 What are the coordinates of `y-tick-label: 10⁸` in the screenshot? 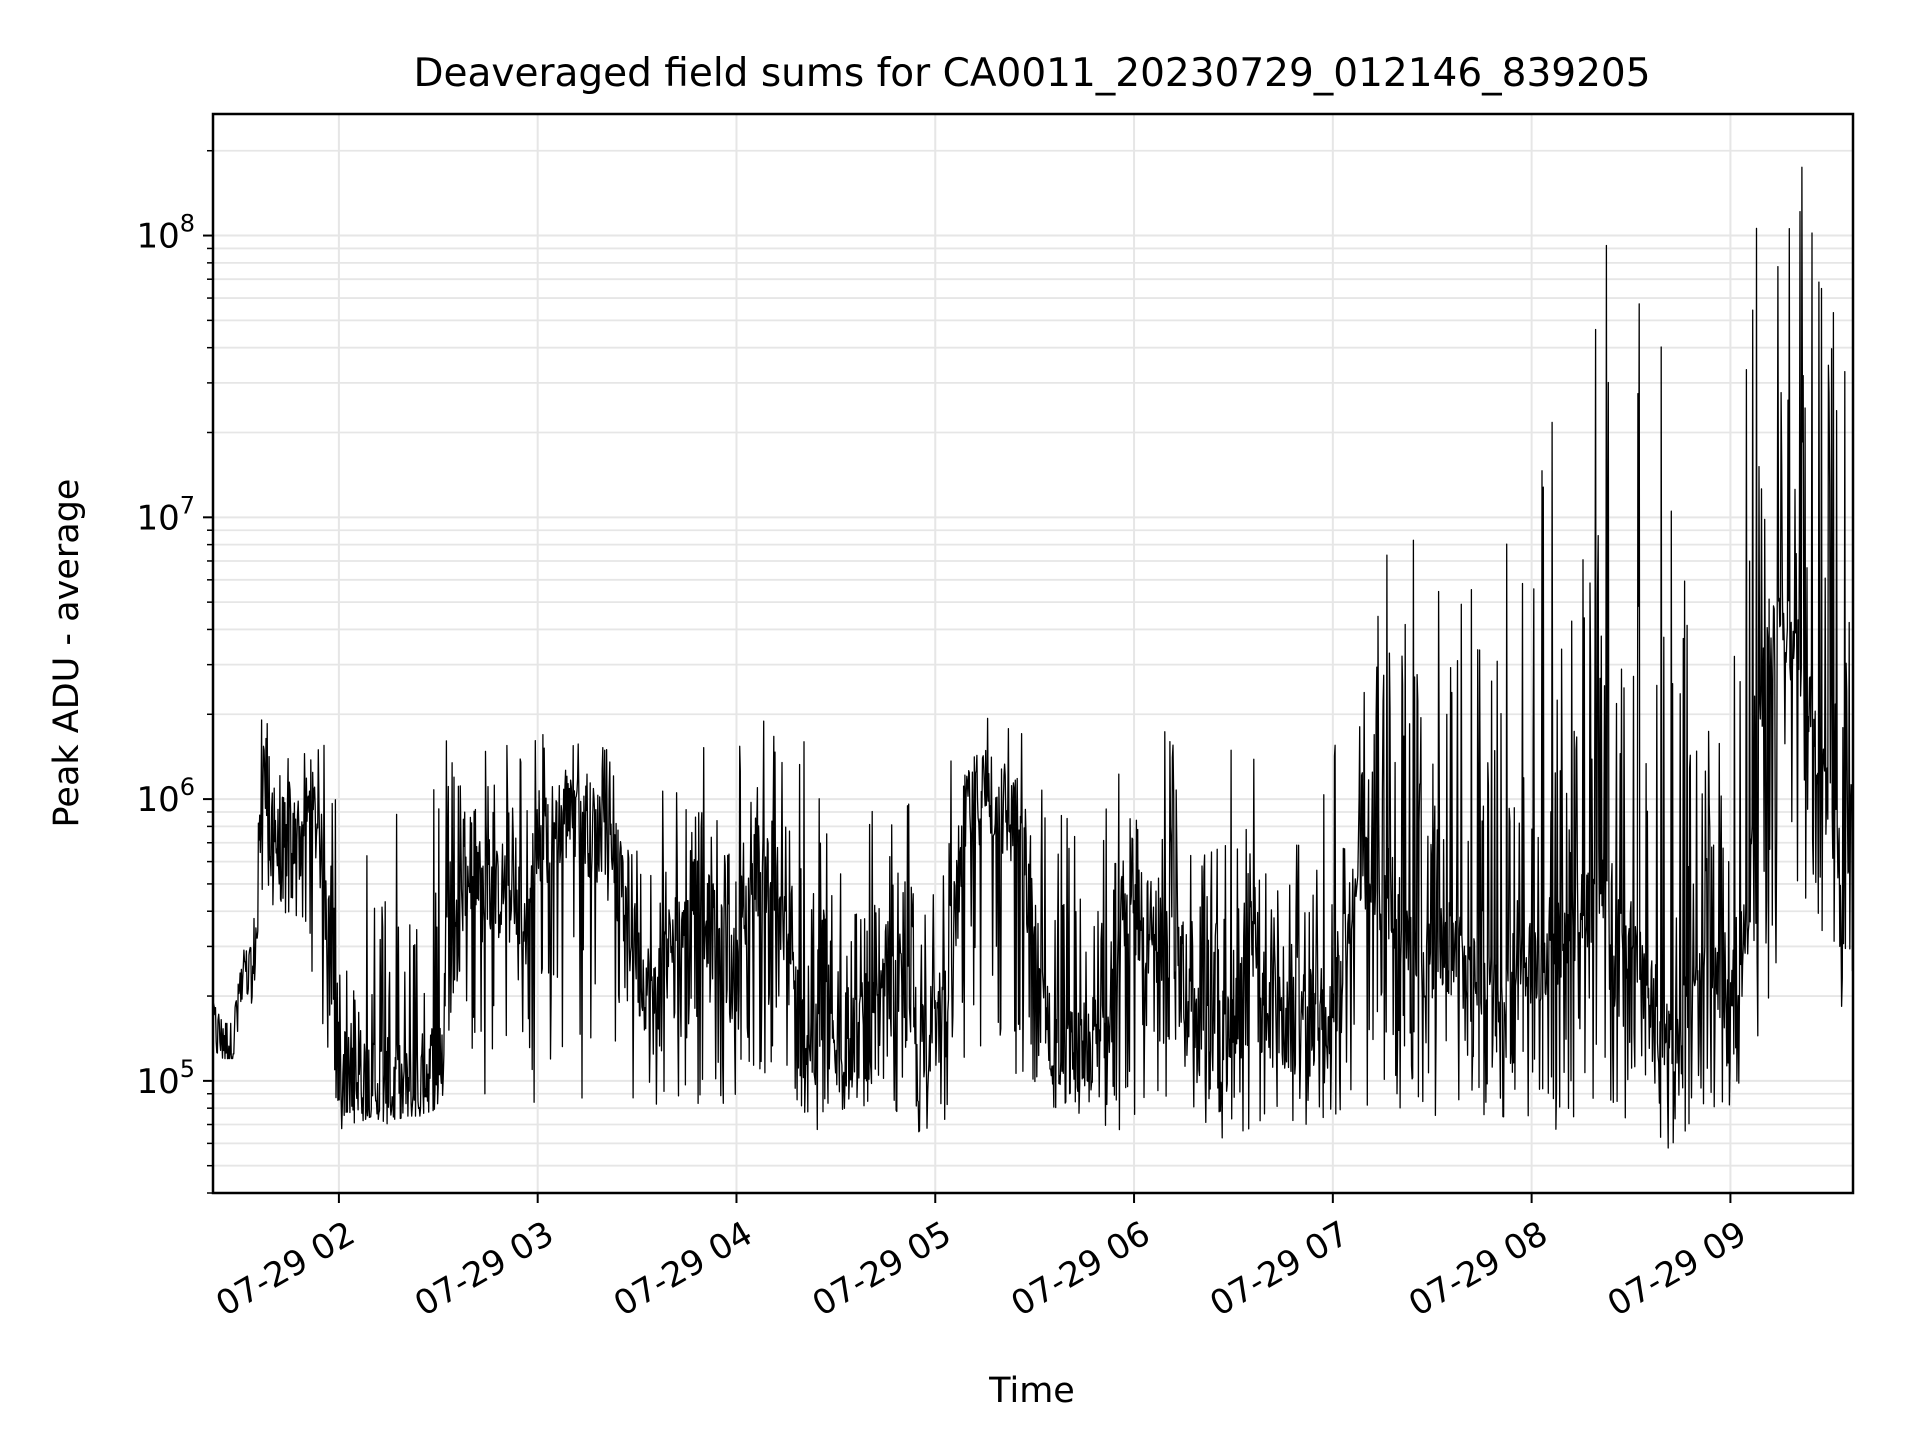 It's located at (165, 233).